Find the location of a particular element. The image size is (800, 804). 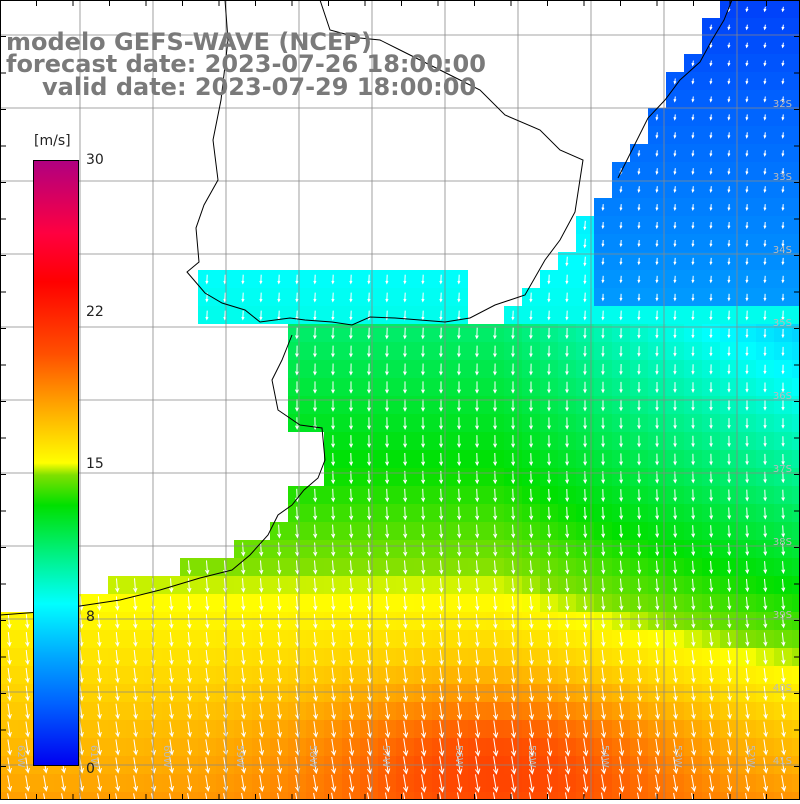

colorbar-tick-22: 22 is located at coordinates (95, 312).